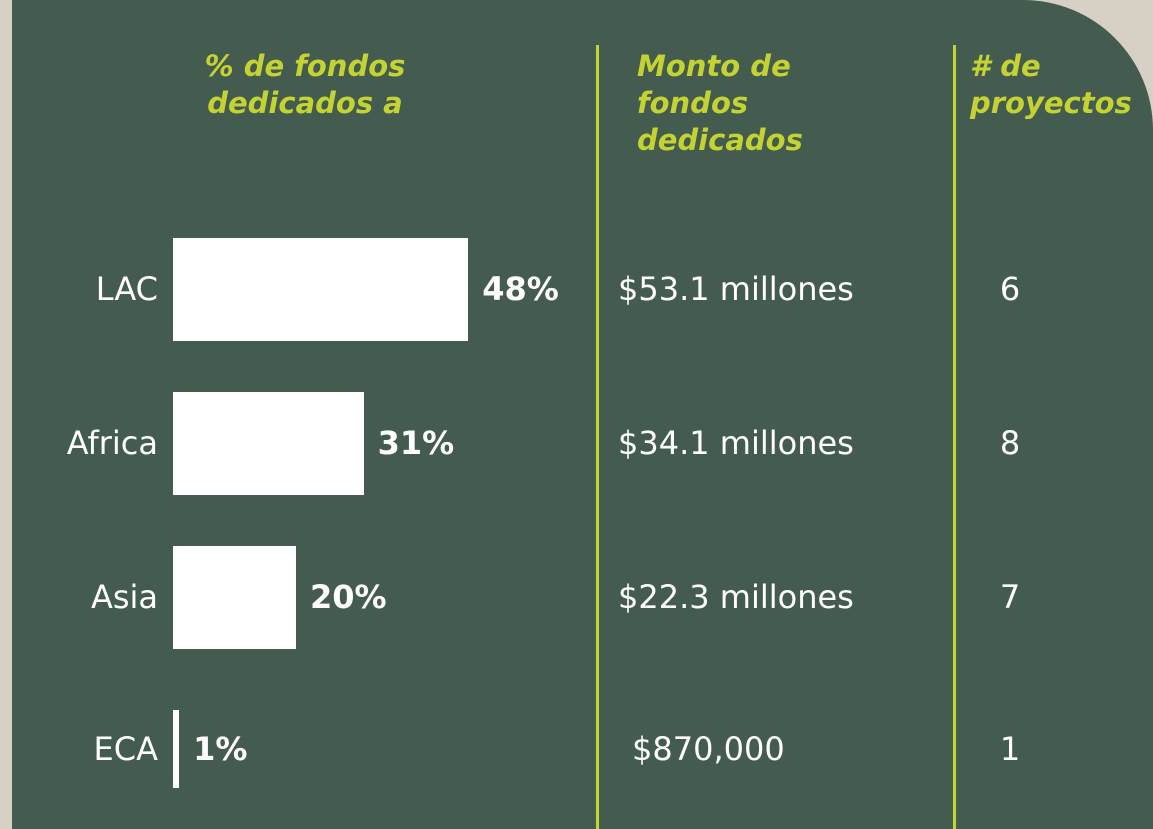  Describe the element at coordinates (1010, 597) in the screenshot. I see `project-count: 7` at that location.